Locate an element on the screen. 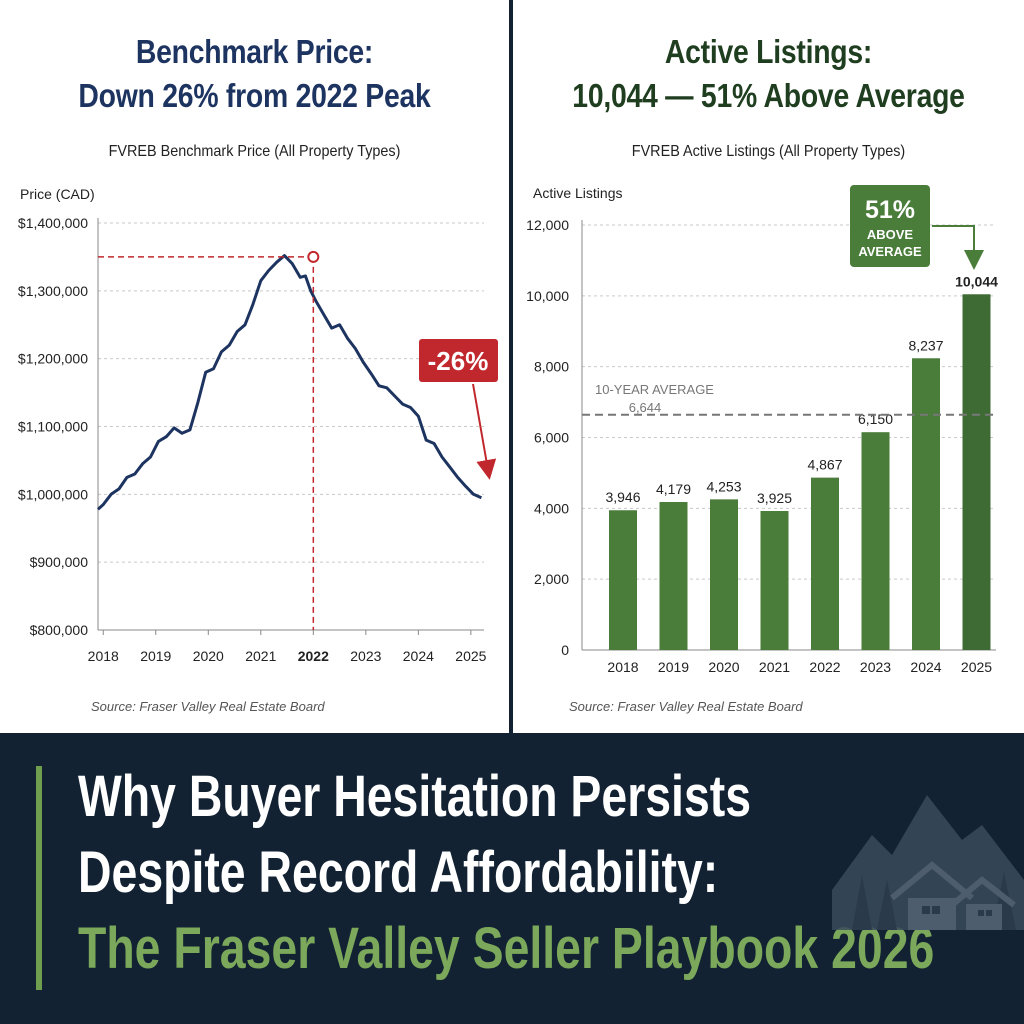 The width and height of the screenshot is (1024, 1024). bar-value-label: 3,946 is located at coordinates (622, 497).